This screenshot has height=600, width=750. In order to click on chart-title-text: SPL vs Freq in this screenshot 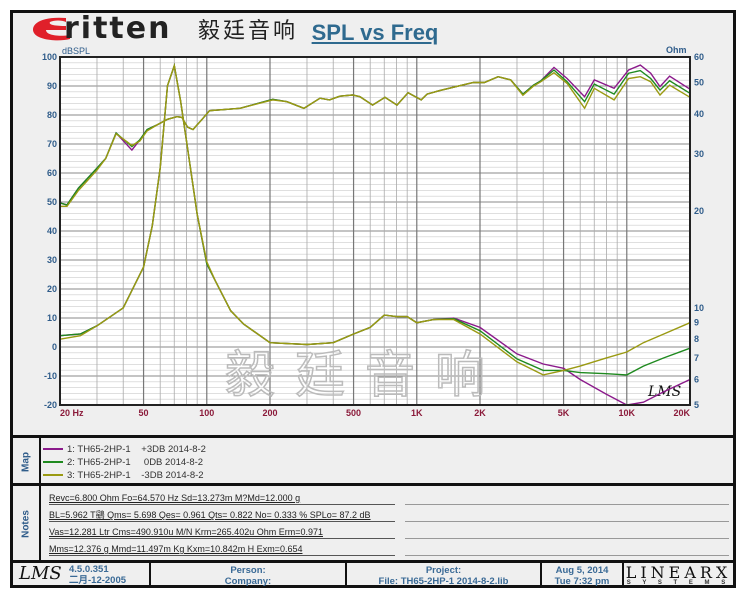, I will do `click(375, 32)`.